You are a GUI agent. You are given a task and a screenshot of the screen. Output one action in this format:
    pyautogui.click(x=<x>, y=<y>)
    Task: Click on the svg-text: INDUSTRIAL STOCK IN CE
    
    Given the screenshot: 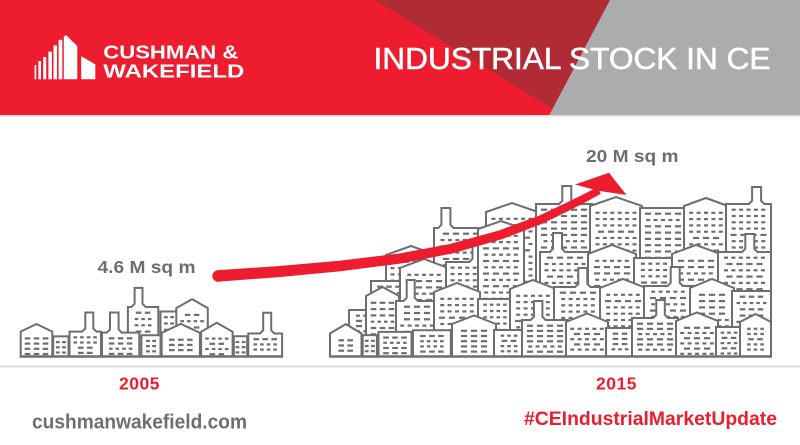 What is the action you would take?
    pyautogui.click(x=572, y=59)
    